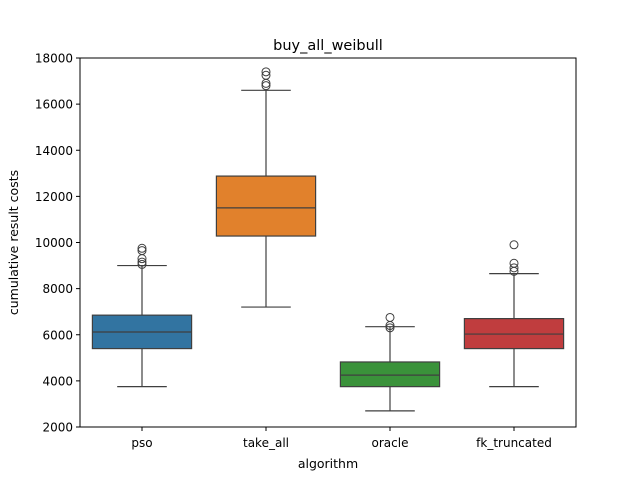 This screenshot has width=640, height=480. What do you see at coordinates (390, 443) in the screenshot?
I see `x-tick-label: oracle` at bounding box center [390, 443].